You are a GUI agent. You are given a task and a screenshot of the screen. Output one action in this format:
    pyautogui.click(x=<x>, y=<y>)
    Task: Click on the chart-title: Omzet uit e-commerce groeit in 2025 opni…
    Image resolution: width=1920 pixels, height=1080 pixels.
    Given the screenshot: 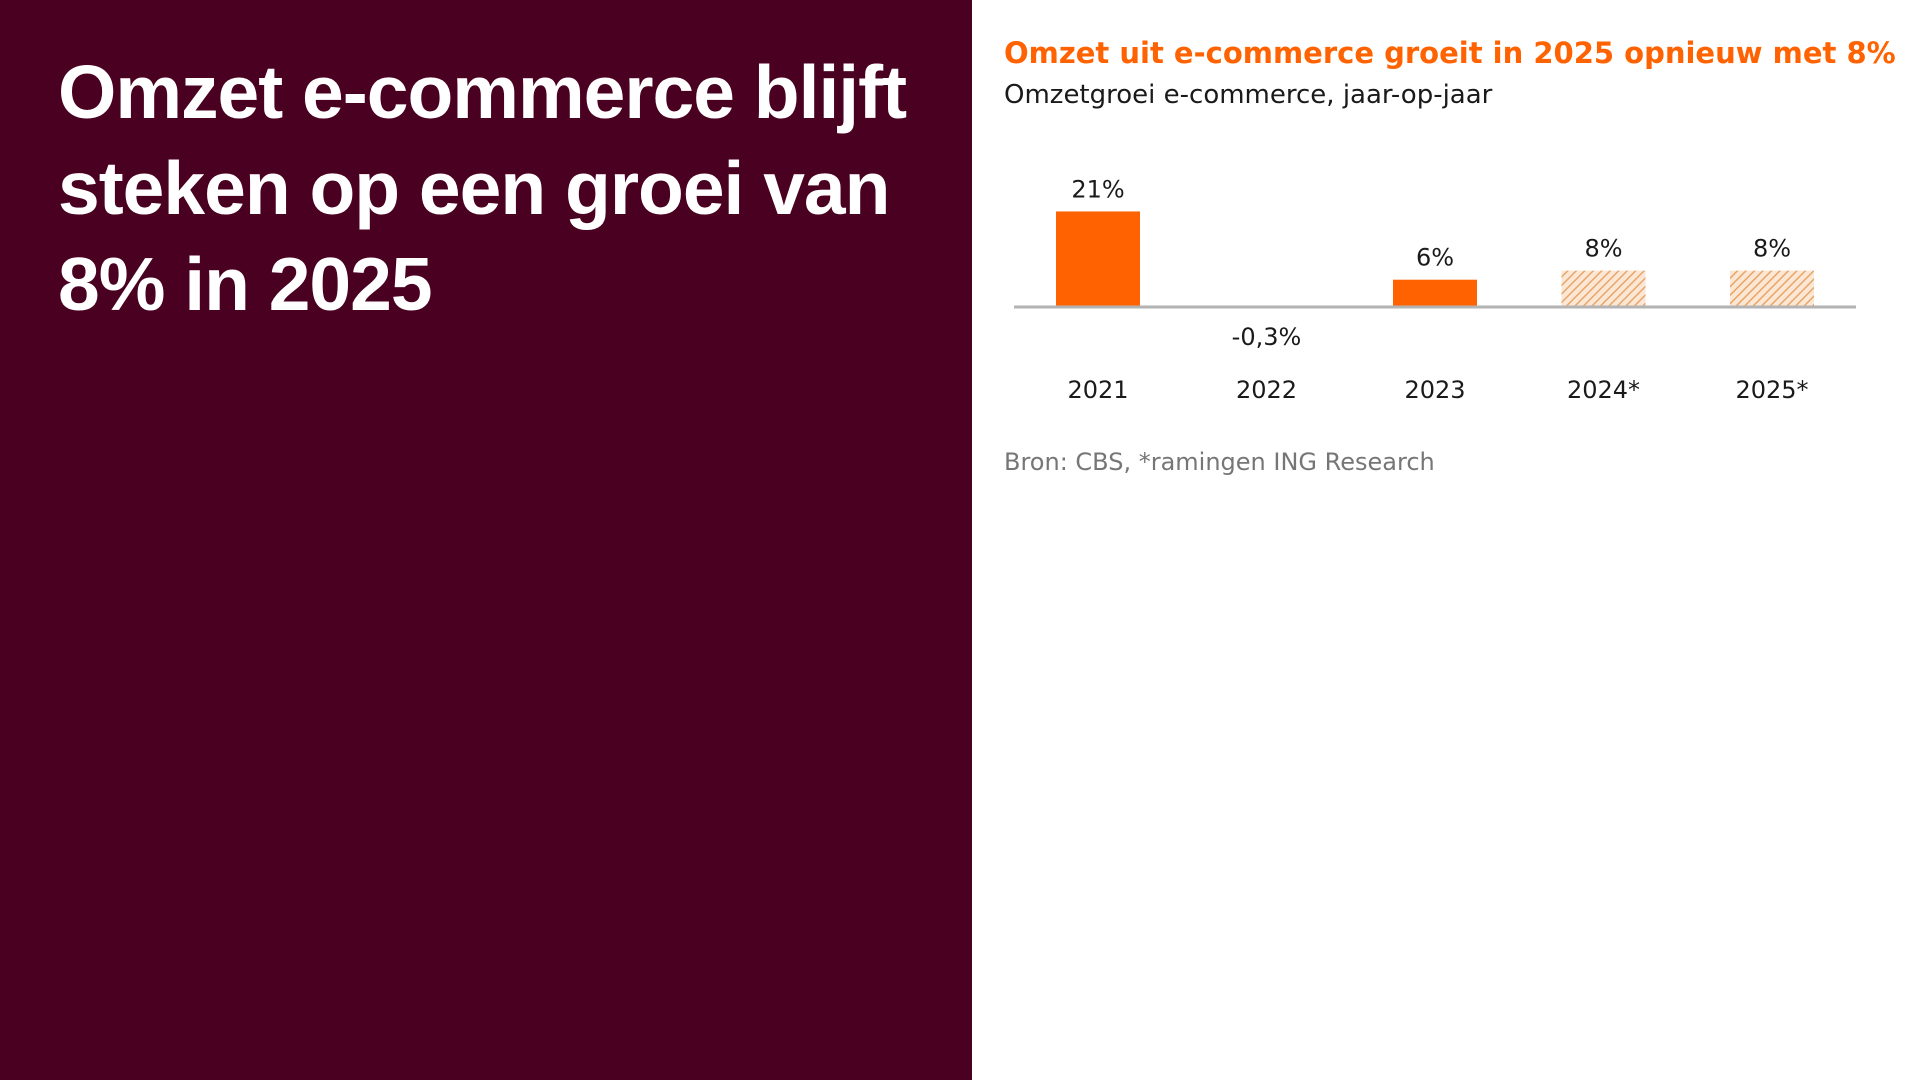 What is the action you would take?
    pyautogui.click(x=1450, y=53)
    